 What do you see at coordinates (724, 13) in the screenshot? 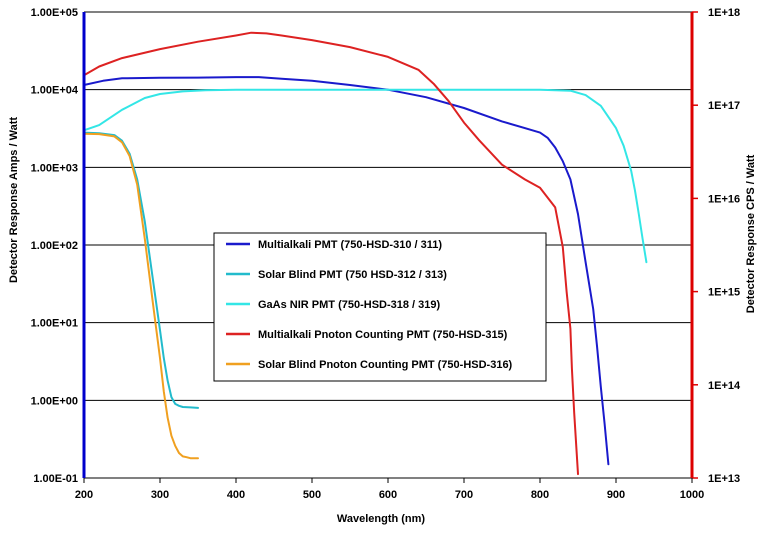
I see `y-right-tick-label: 1E+18` at bounding box center [724, 13].